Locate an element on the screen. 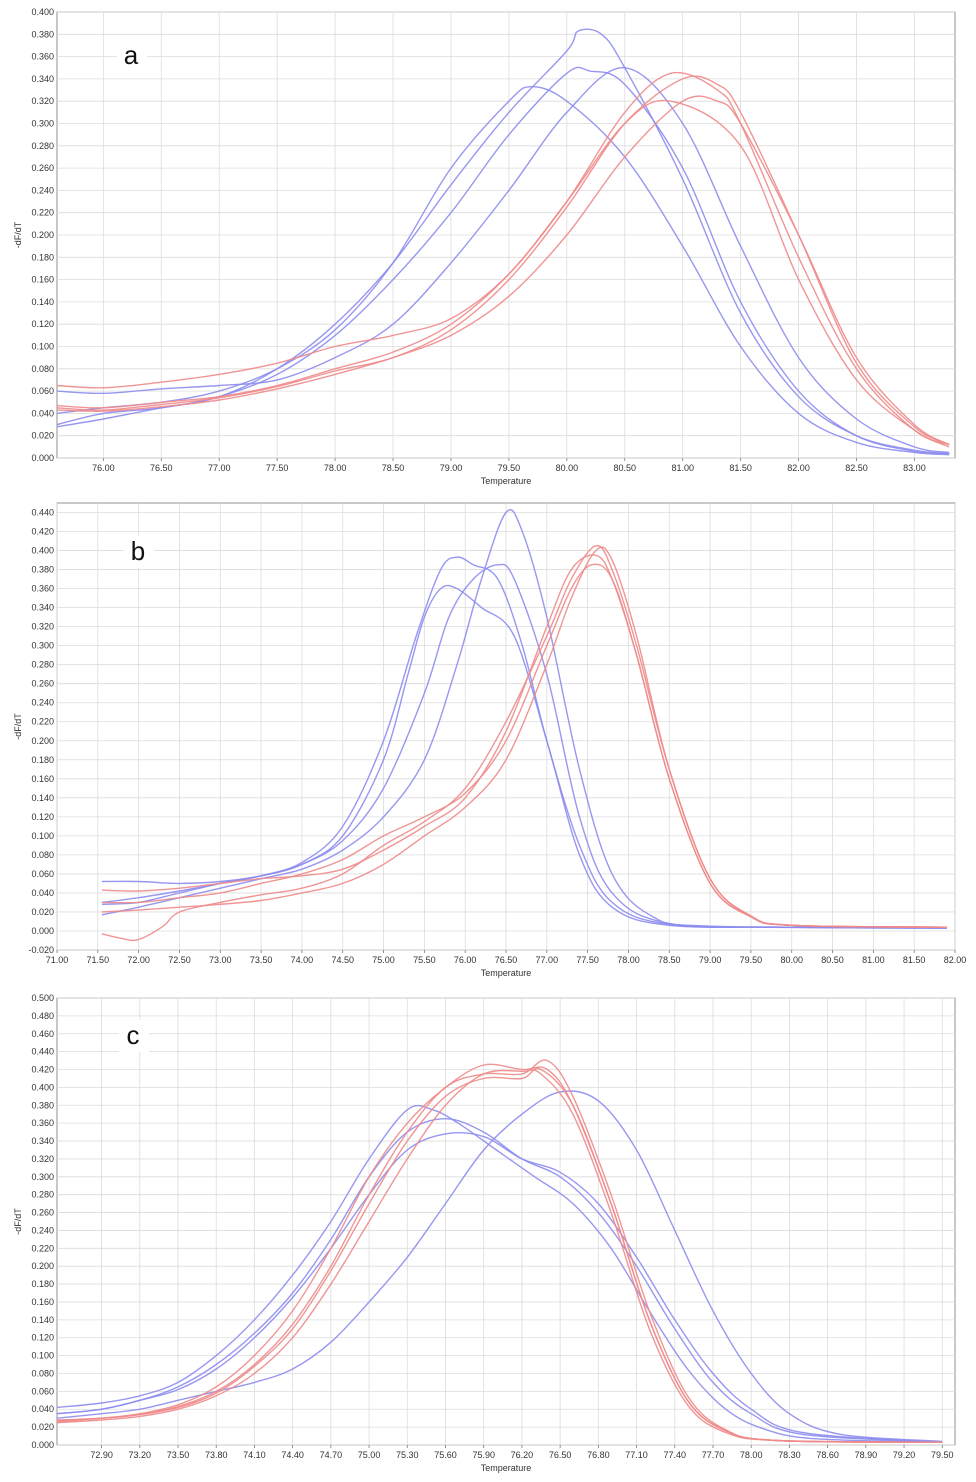 This screenshot has height=1482, width=976. x-tick-label: 75.30 is located at coordinates (407, 1455).